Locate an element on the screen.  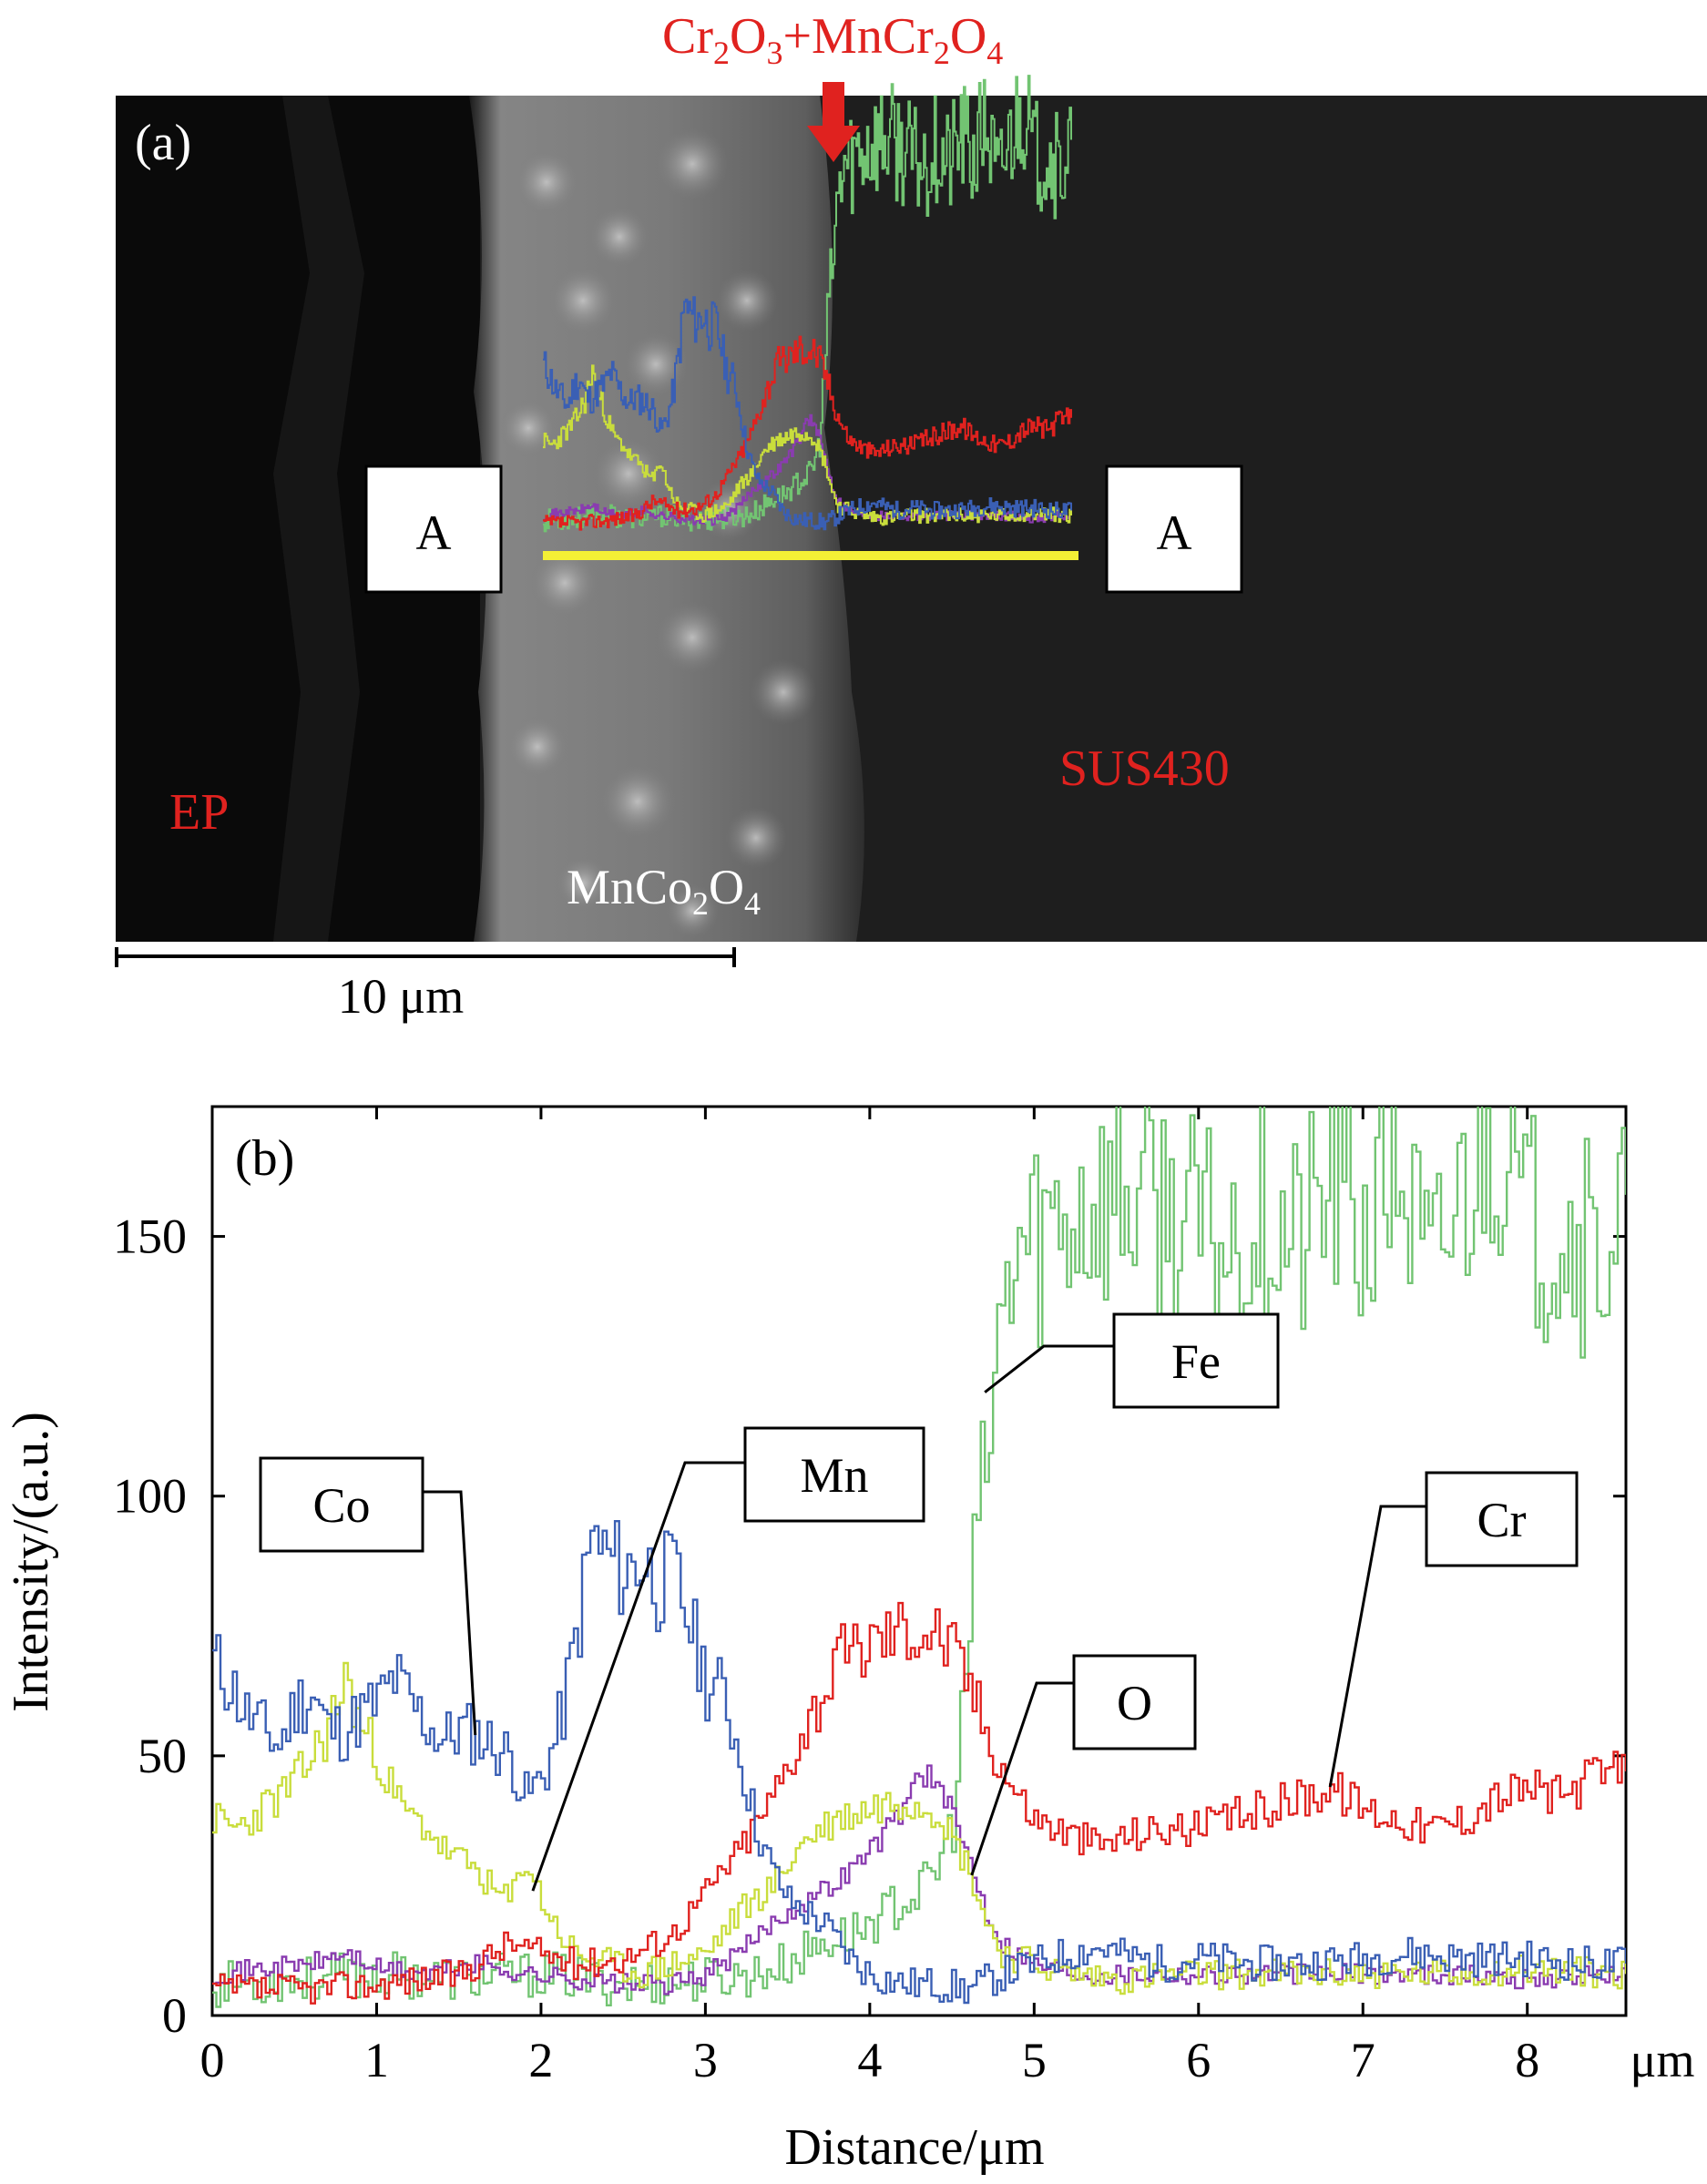
callout-label: O is located at coordinates (1135, 1703).